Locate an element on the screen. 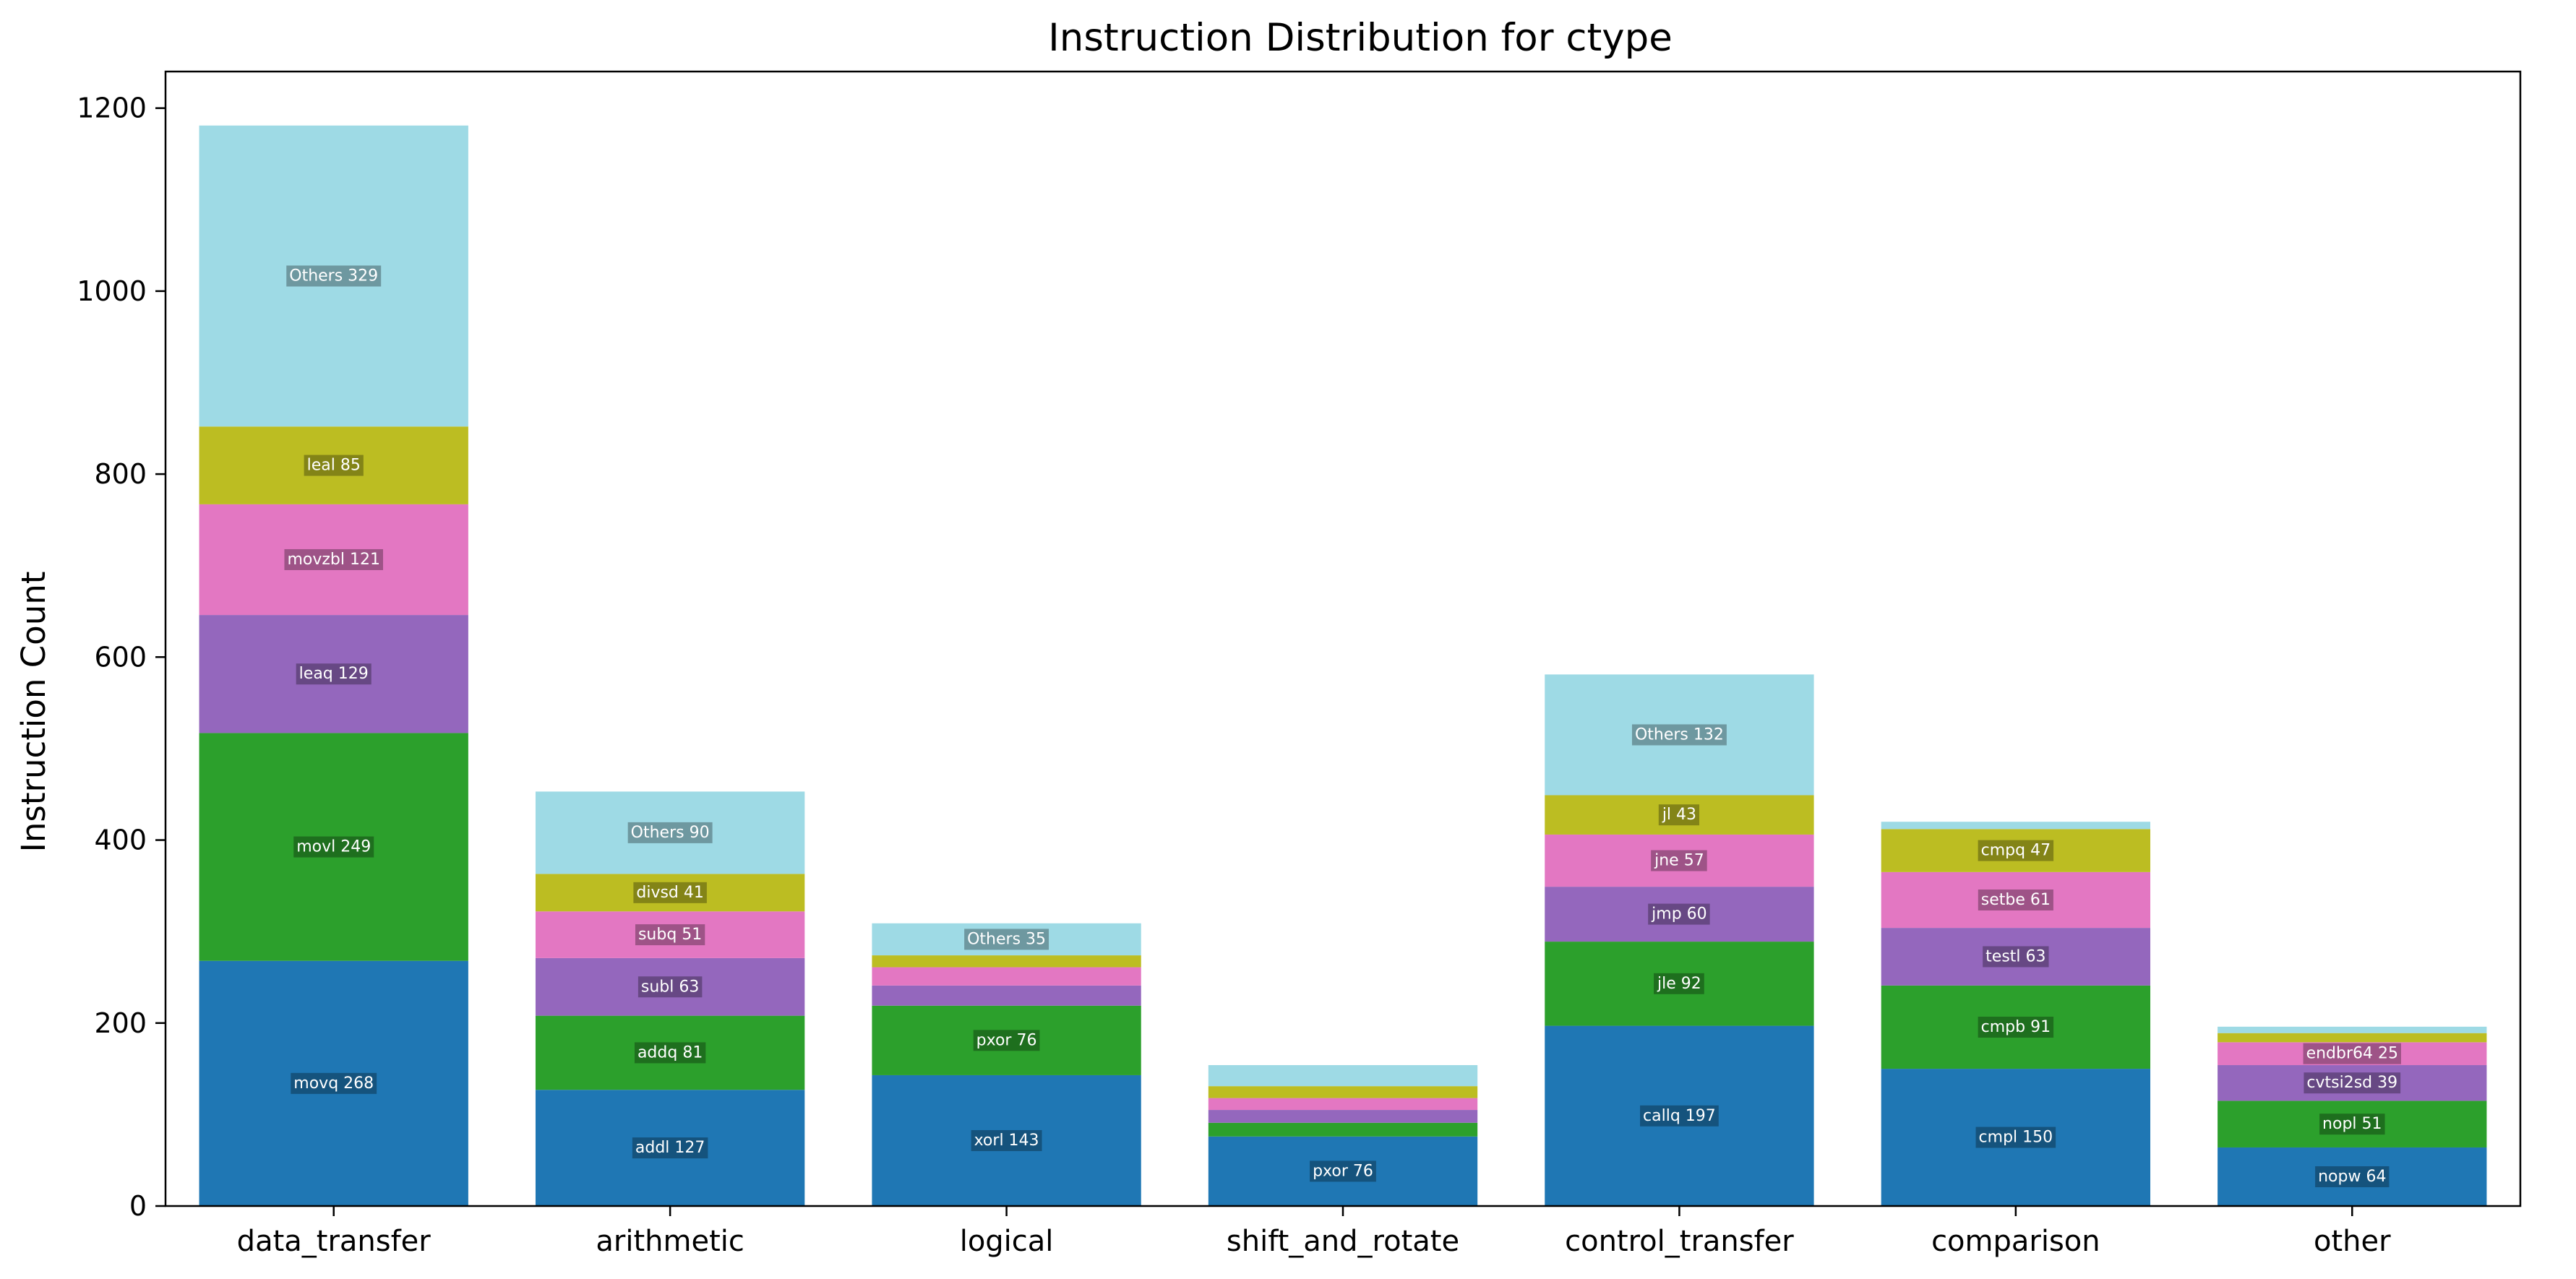  segment-label: movl 249 is located at coordinates (334, 847).